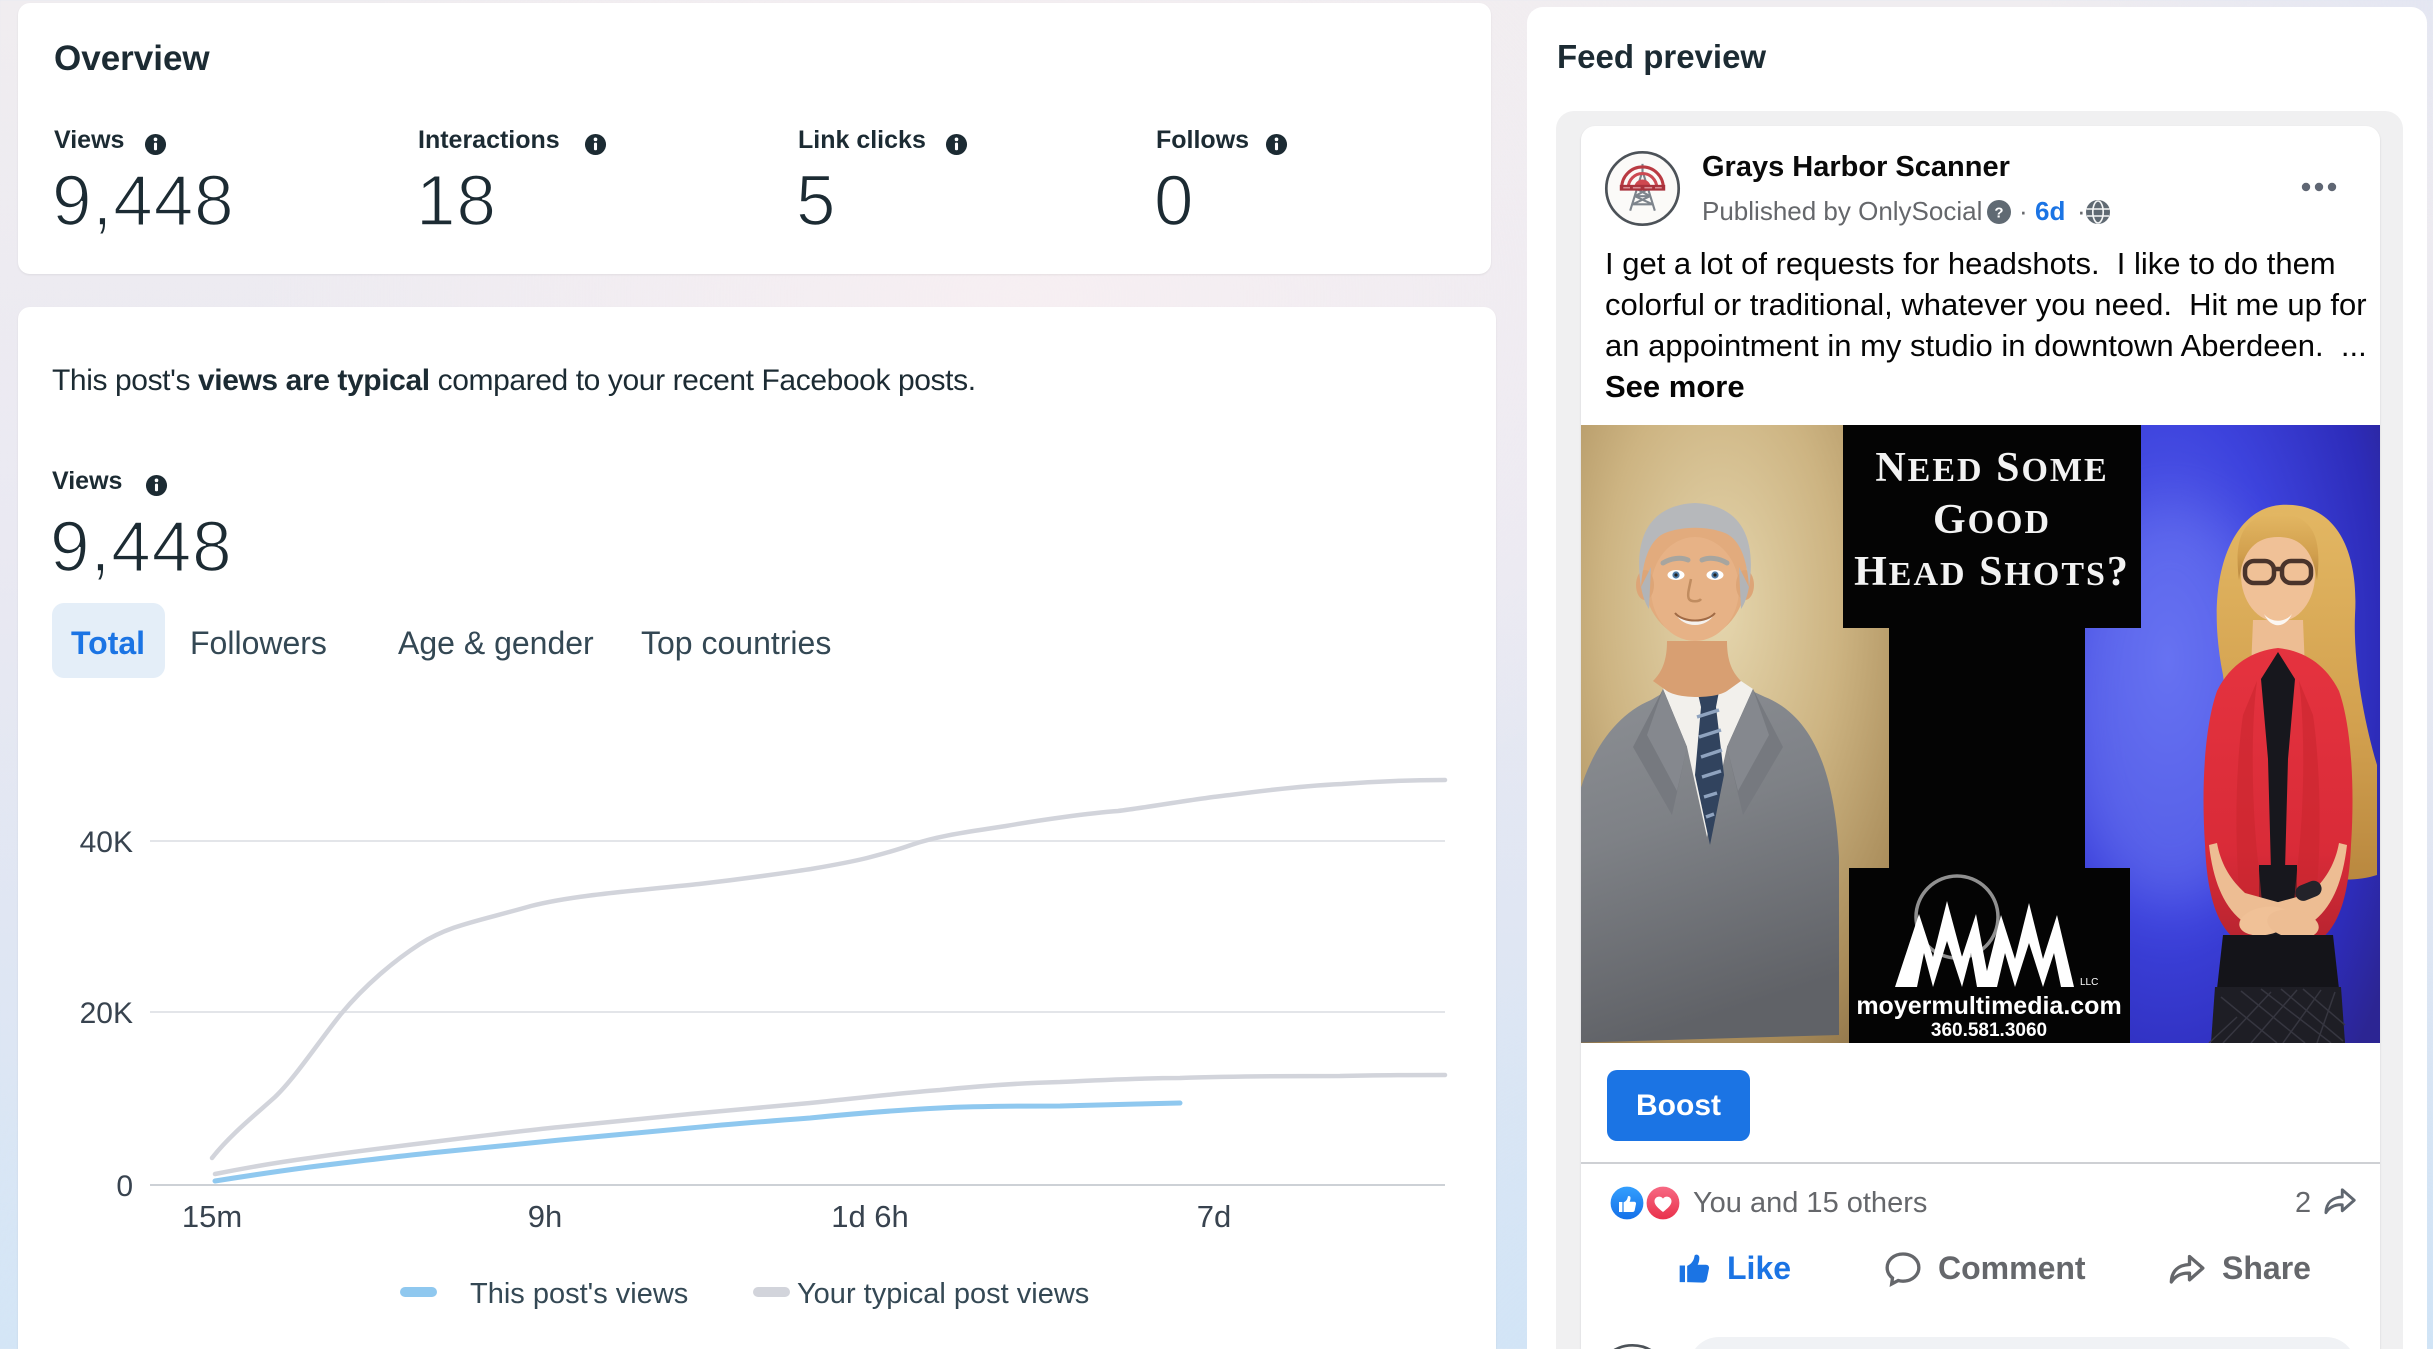  Describe the element at coordinates (2089, 982) in the screenshot. I see `svg-text: LLC` at that location.